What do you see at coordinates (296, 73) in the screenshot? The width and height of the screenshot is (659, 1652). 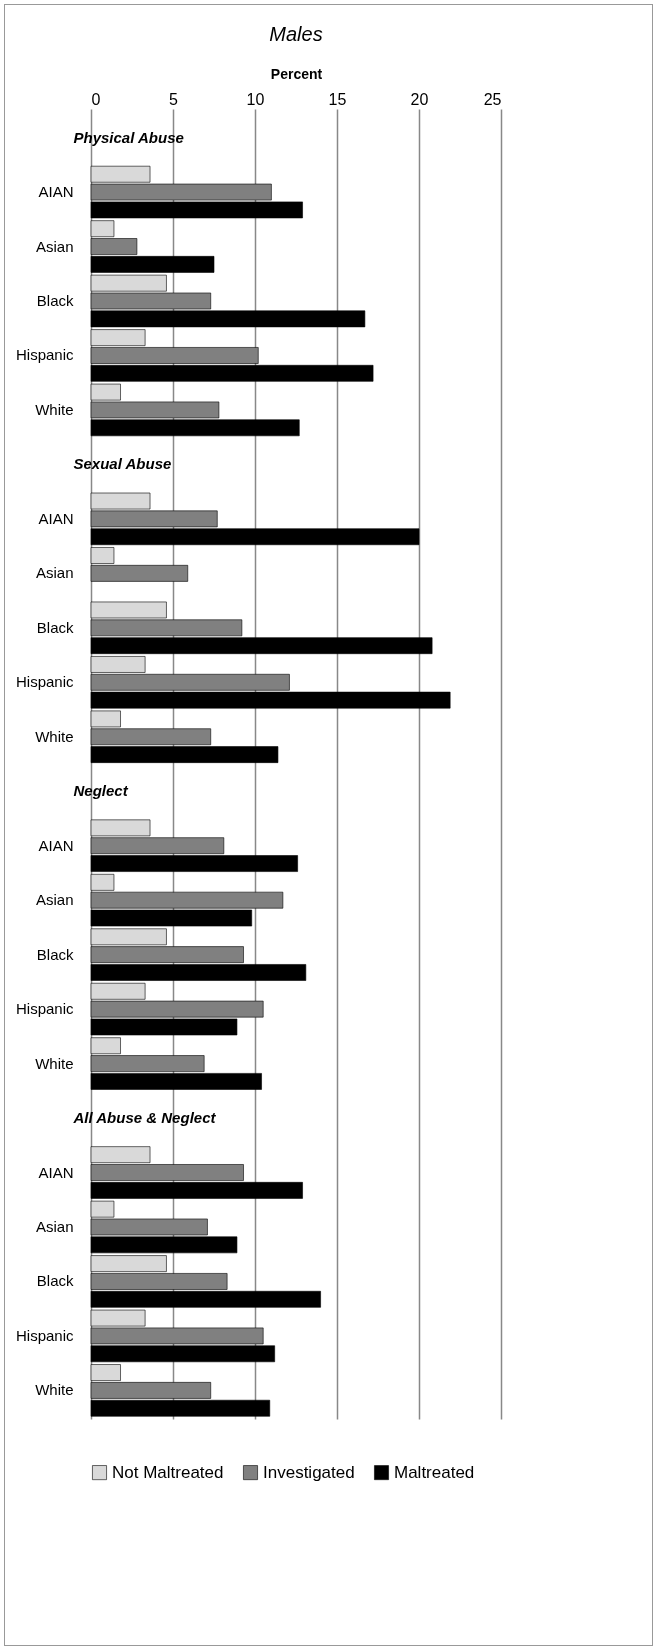 I see `x-axis-title: Percent` at bounding box center [296, 73].